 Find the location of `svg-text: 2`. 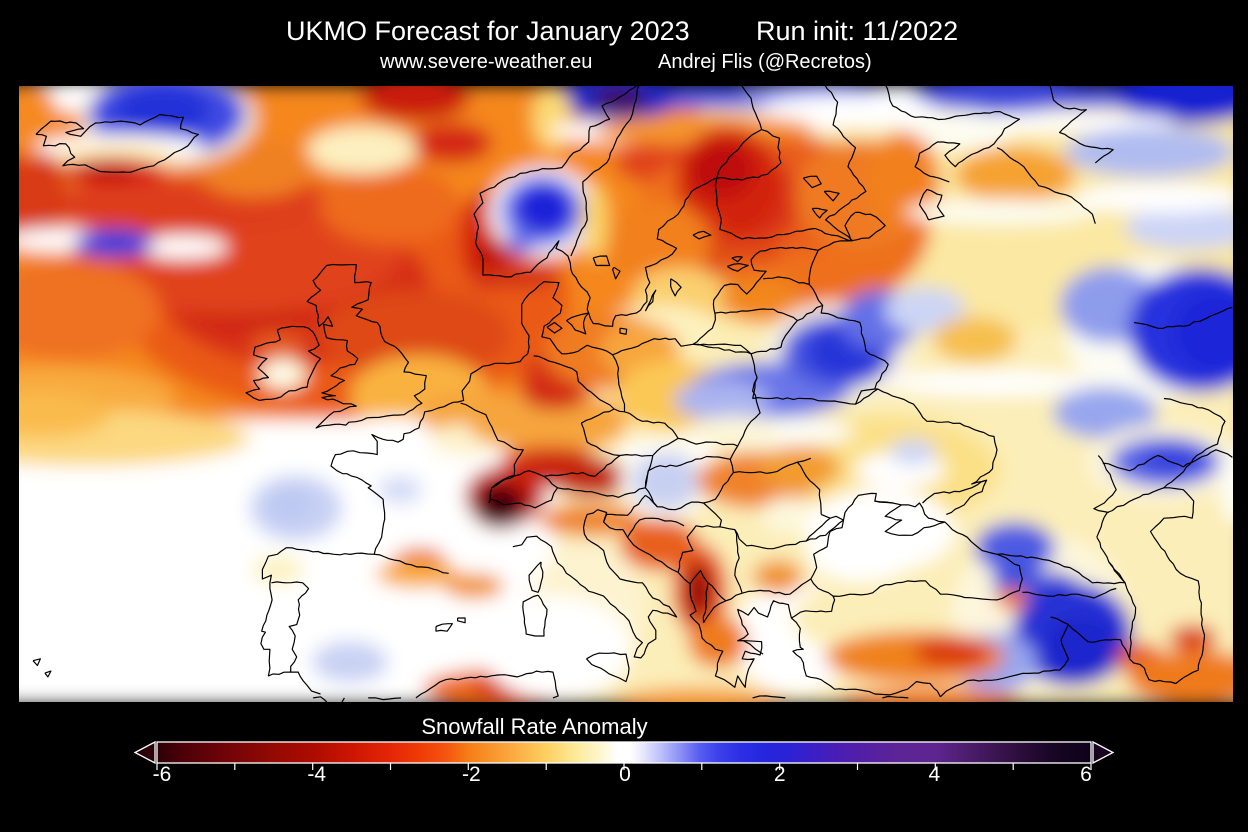

svg-text: 2 is located at coordinates (780, 774).